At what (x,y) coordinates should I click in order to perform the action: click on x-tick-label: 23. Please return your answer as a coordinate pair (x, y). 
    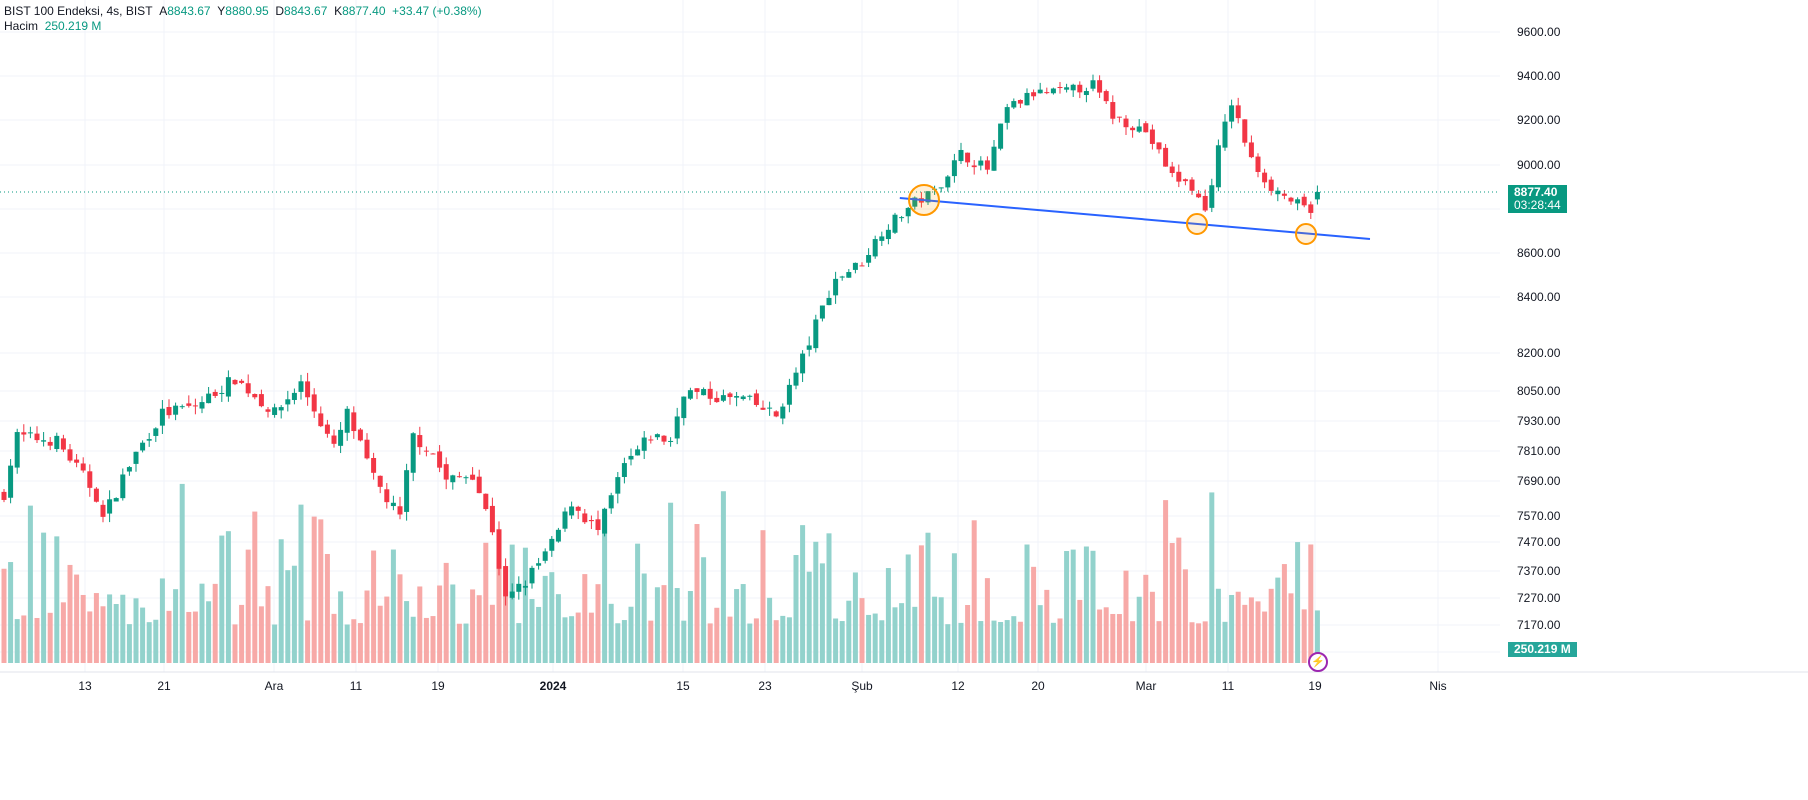
    Looking at the image, I should click on (765, 686).